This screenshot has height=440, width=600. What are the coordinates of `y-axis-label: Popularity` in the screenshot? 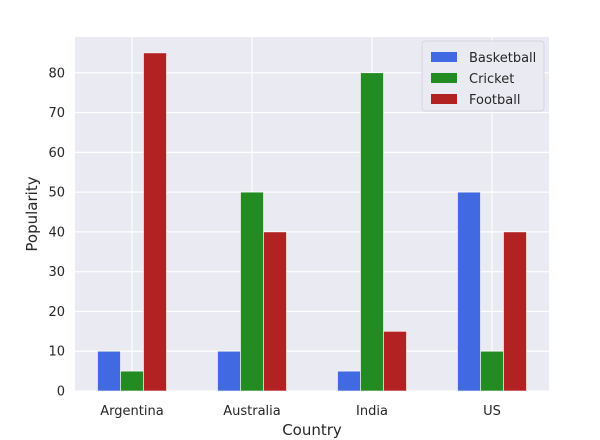 It's located at (32, 213).